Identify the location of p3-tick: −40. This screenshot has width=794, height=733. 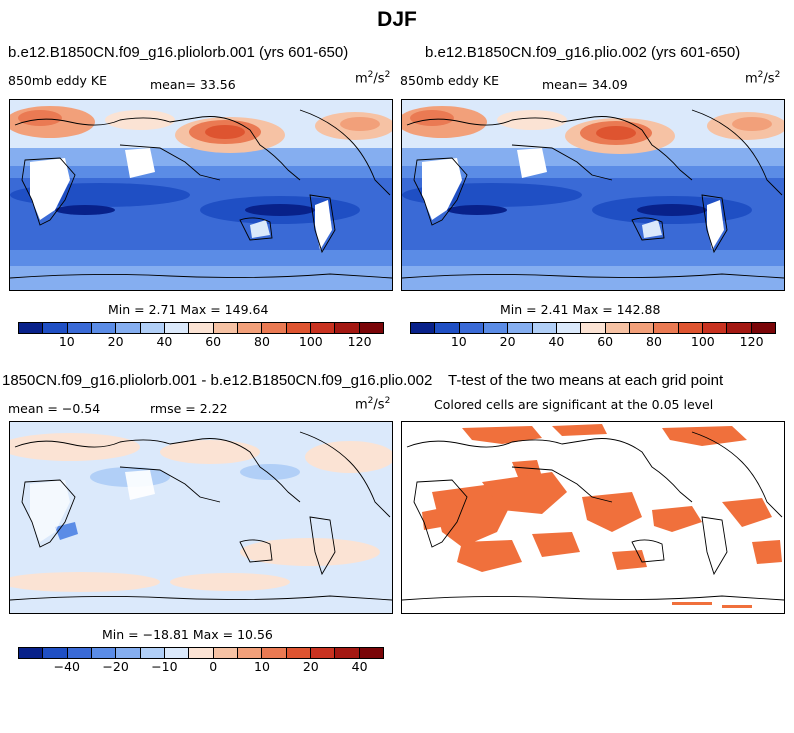
(66, 666).